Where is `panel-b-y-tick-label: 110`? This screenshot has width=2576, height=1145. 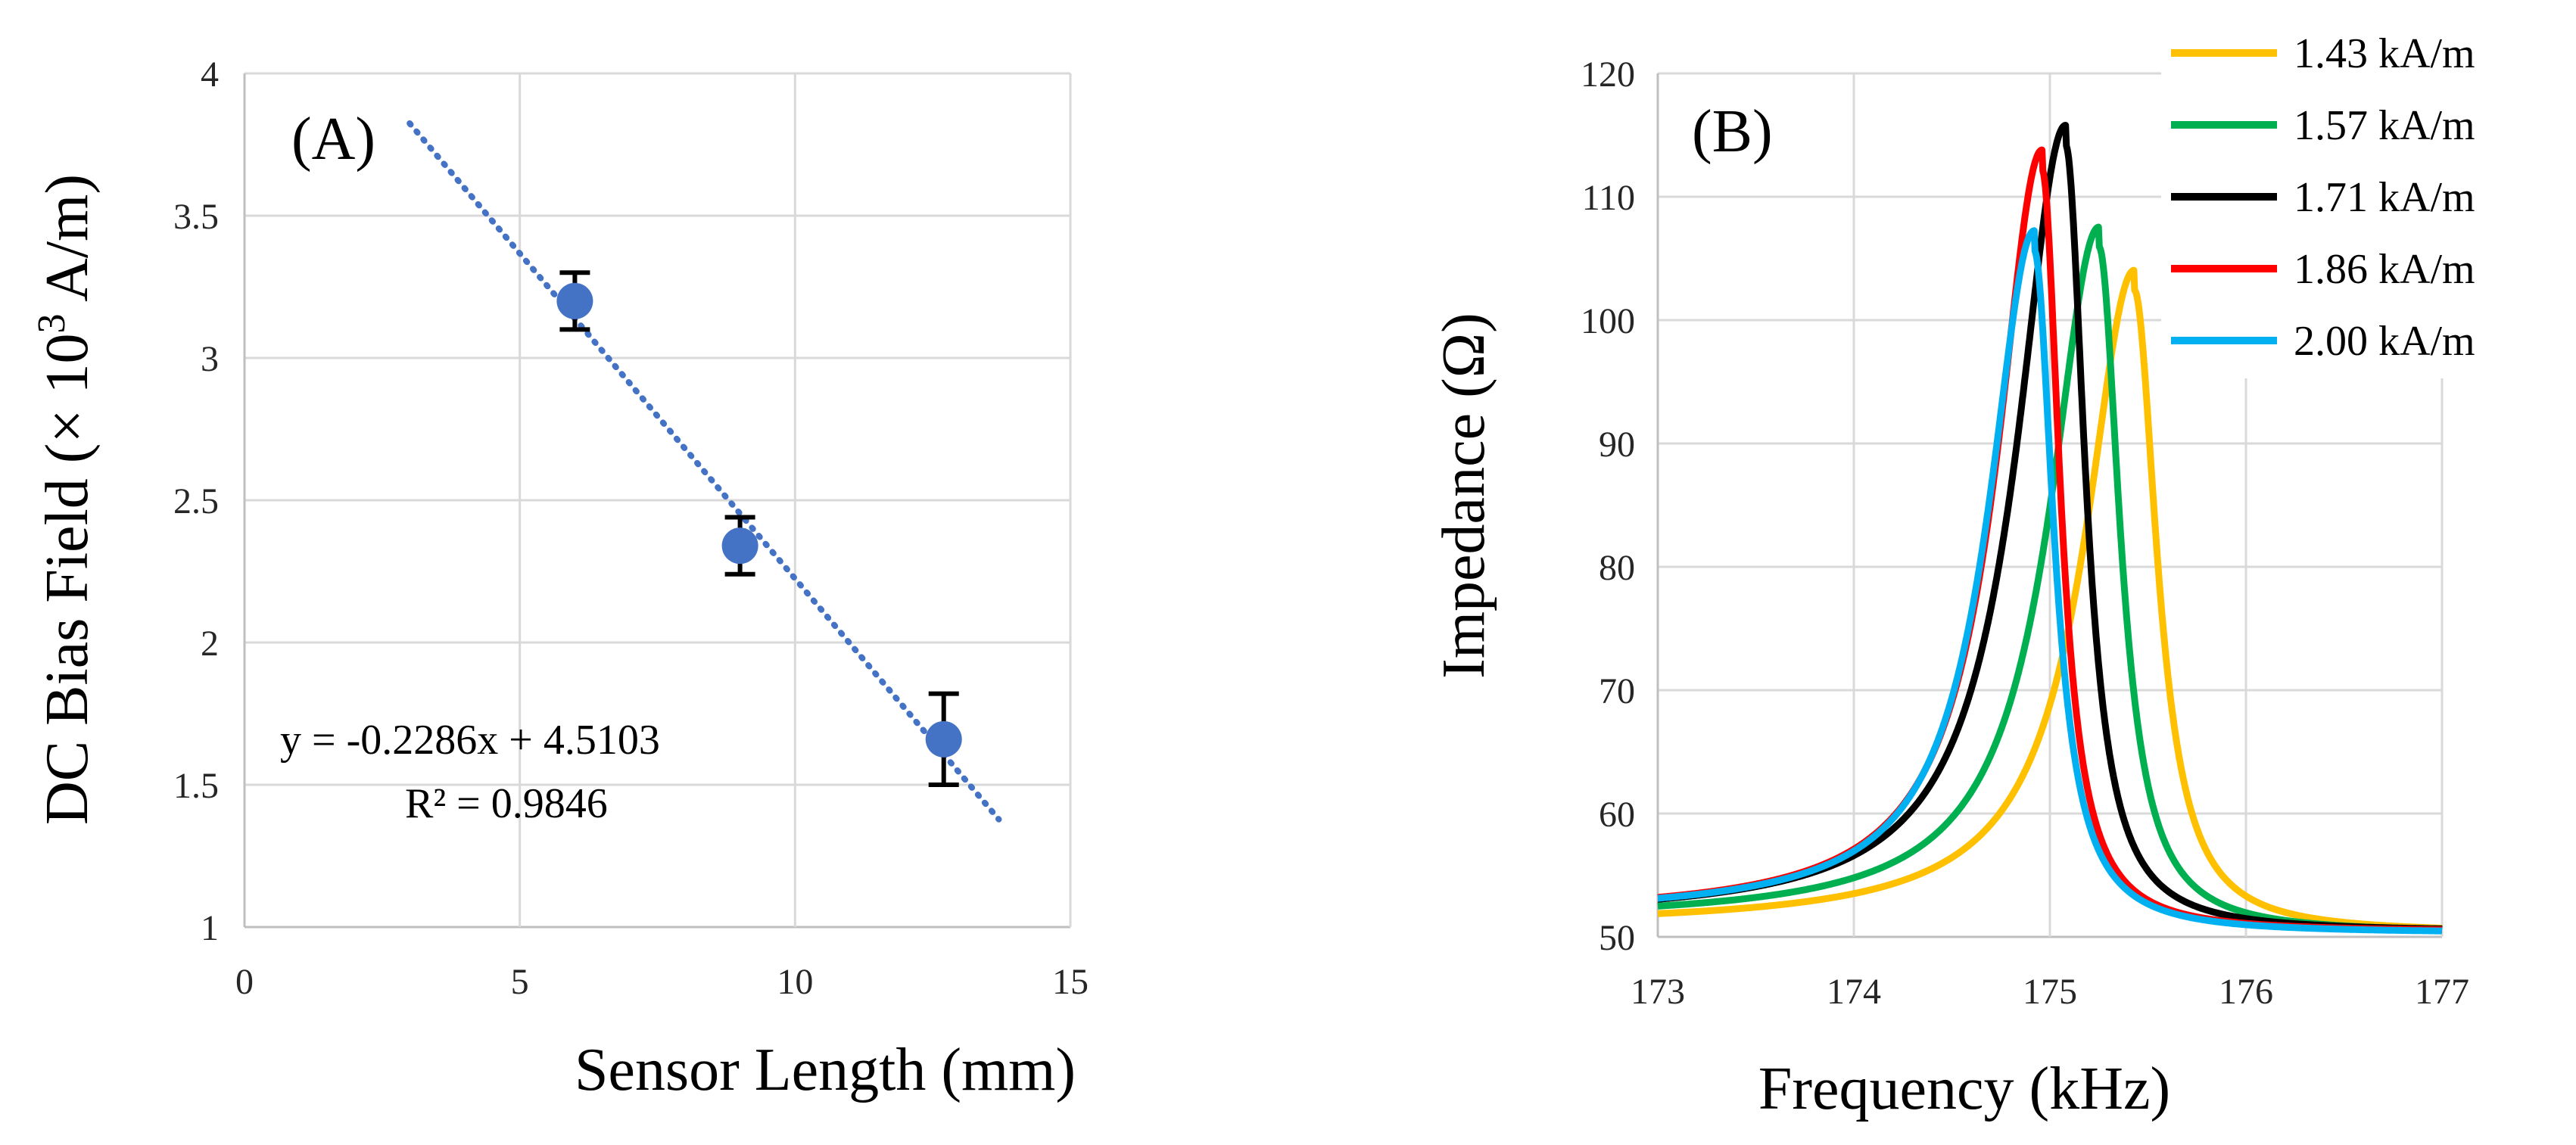 panel-b-y-tick-label: 110 is located at coordinates (1608, 198).